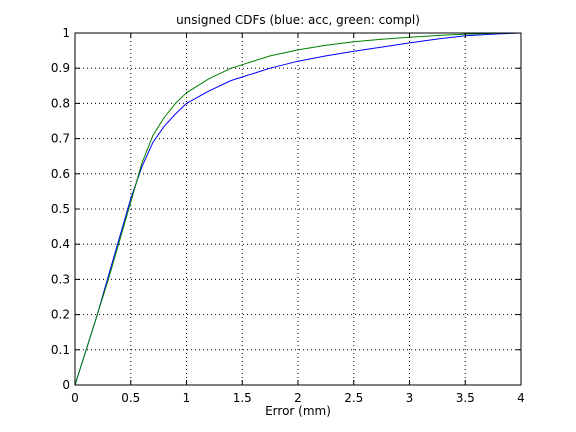 This screenshot has width=576, height=432. Describe the element at coordinates (60, 315) in the screenshot. I see `y-tick-label: 0.2` at that location.